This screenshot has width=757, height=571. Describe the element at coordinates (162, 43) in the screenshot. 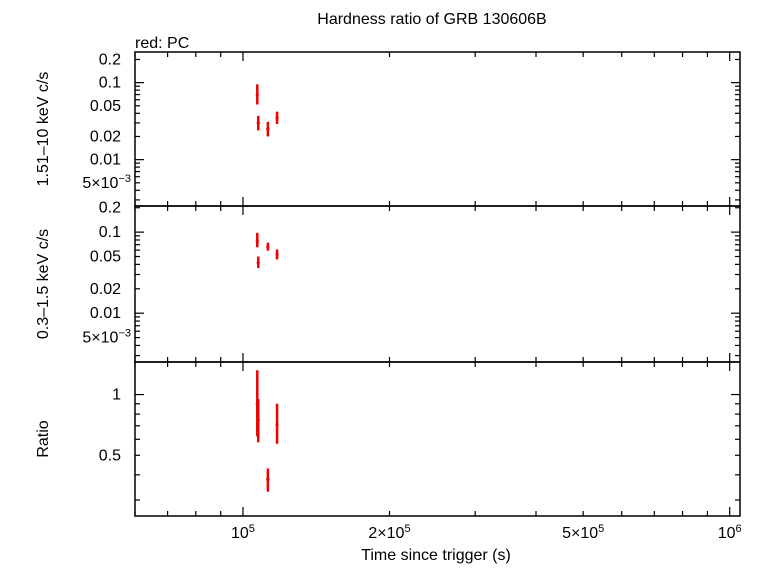

I see `chart-subtitle: red: PC` at that location.